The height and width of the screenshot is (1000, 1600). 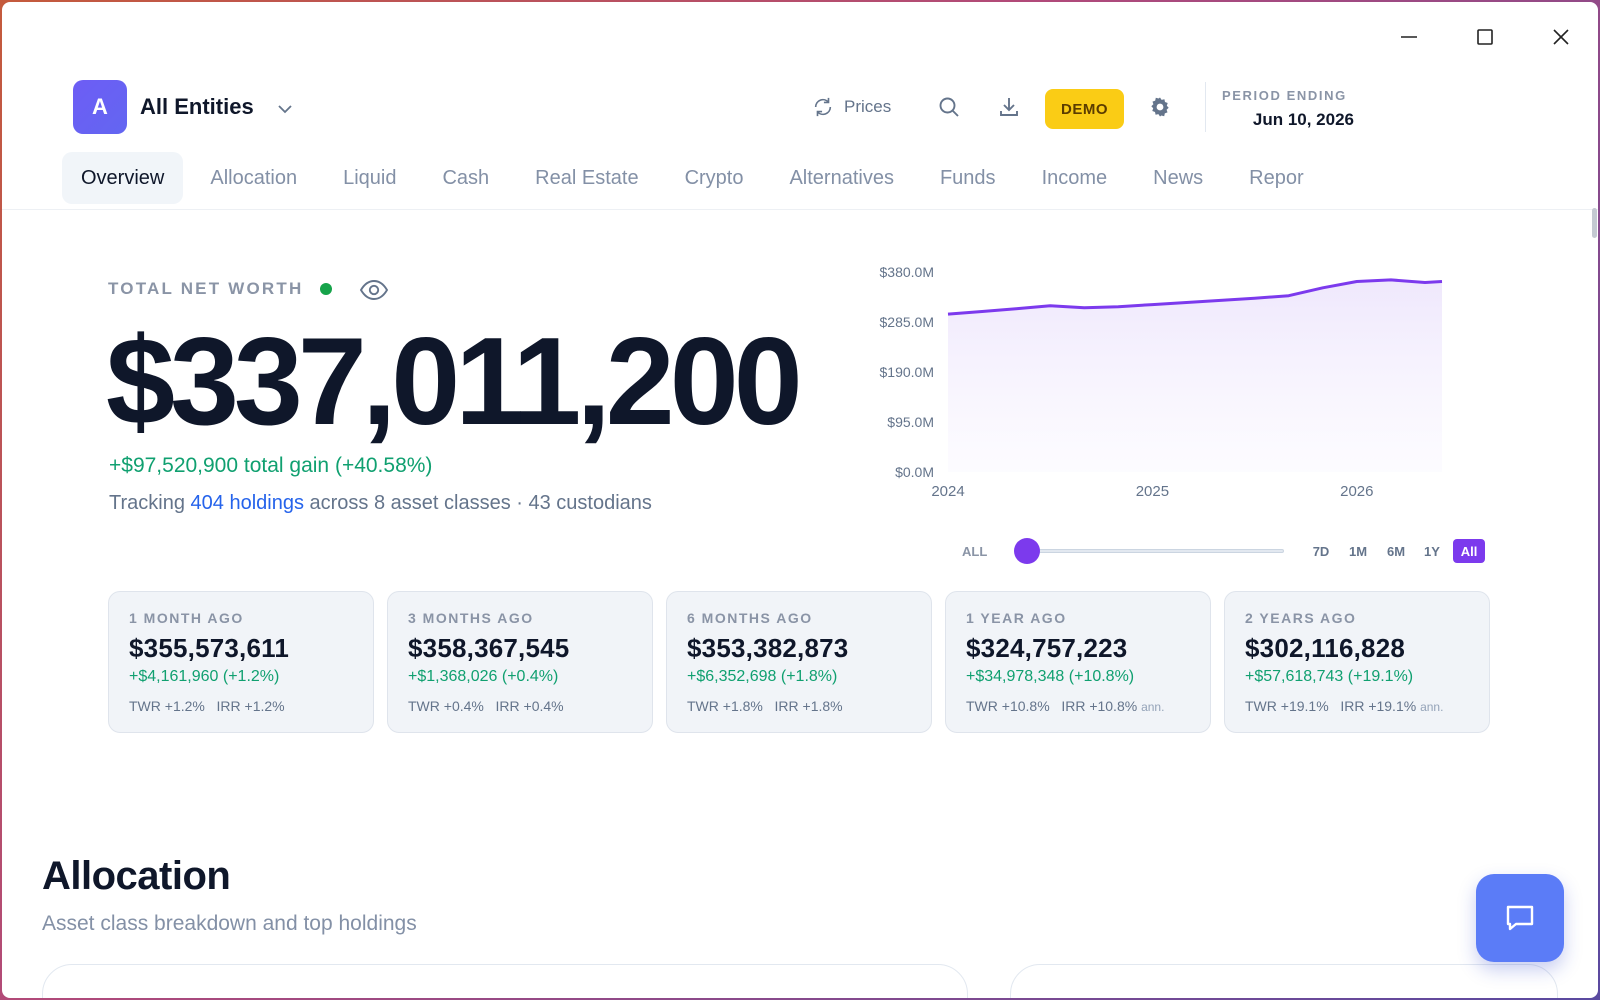 I want to click on y-tick-label: $95.0M, so click(x=910, y=422).